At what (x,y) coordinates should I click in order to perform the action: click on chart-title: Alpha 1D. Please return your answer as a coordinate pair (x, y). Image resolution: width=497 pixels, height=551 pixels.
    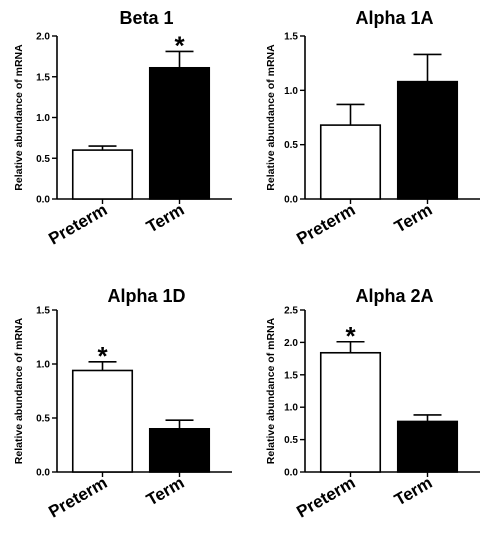
    Looking at the image, I should click on (146, 296).